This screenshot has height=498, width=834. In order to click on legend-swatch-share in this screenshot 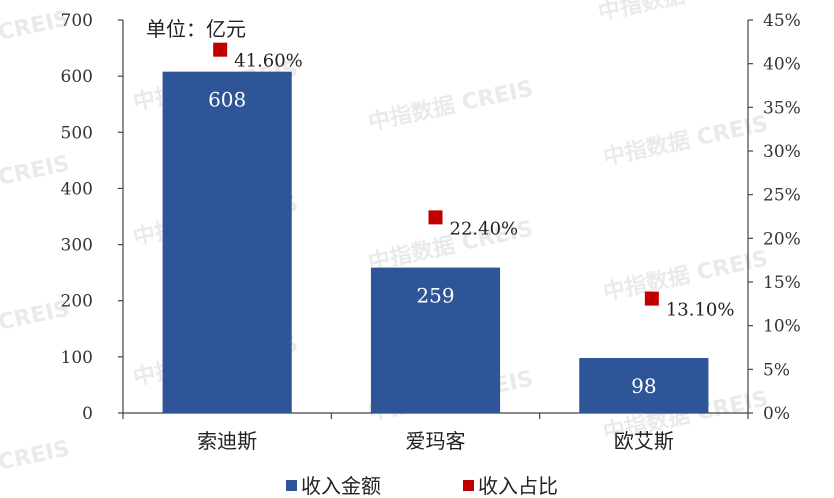, I will do `click(468, 485)`.